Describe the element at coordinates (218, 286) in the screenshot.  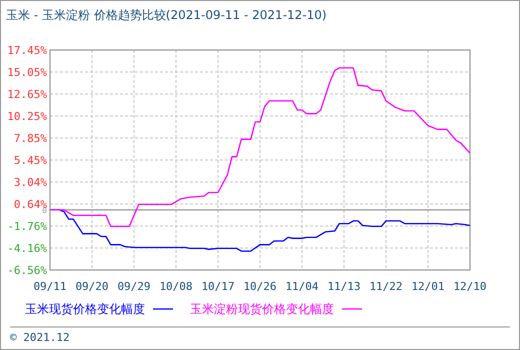
I see `x-tick-label: 10/17` at that location.